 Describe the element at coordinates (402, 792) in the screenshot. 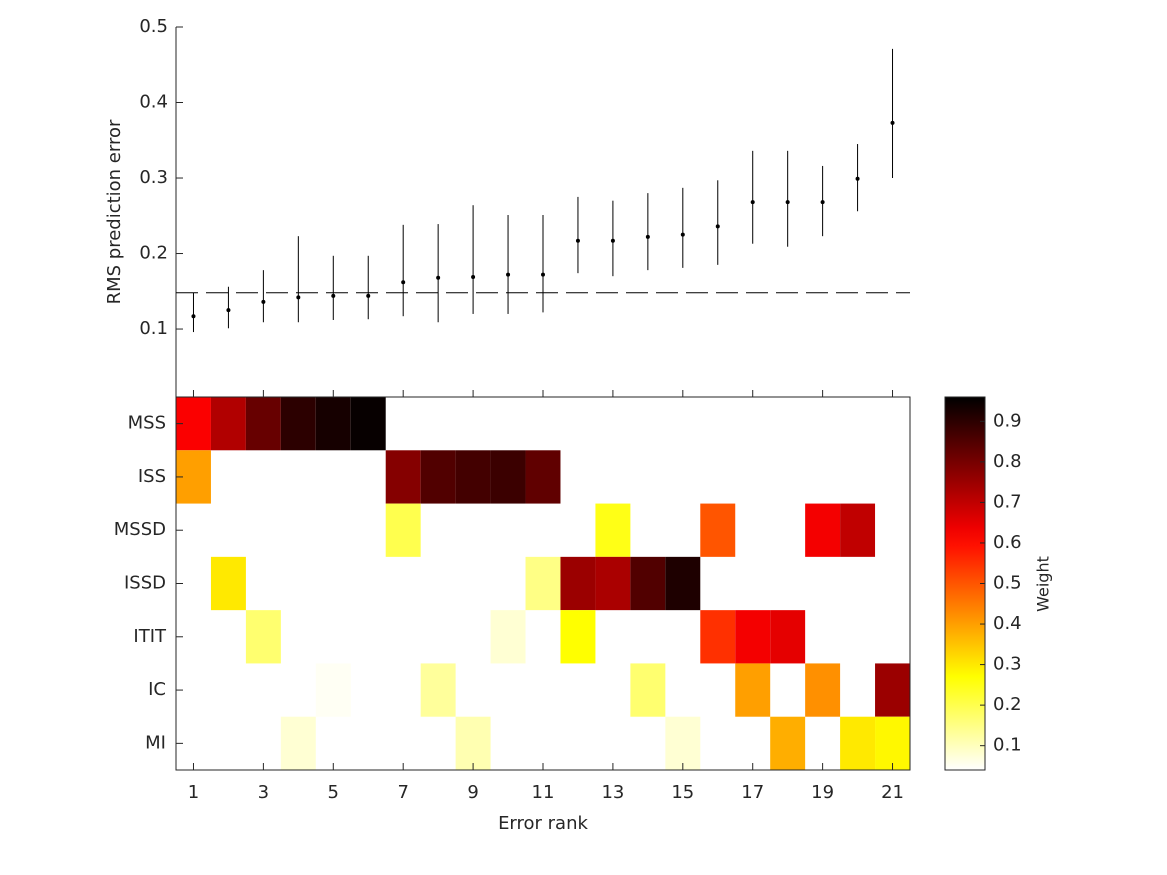

I see `x-tick-label: 7` at that location.